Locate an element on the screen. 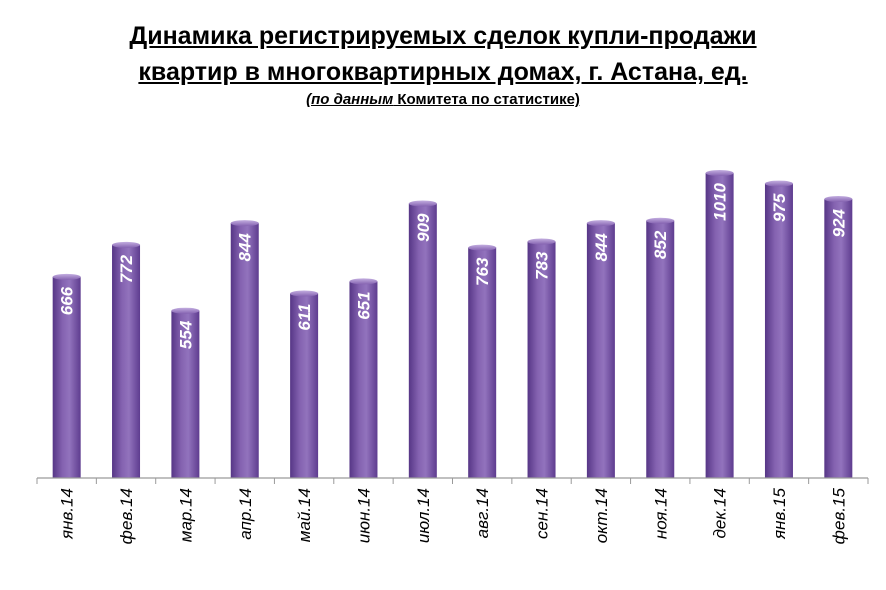 The image size is (886, 590). bar-апр.14: 844 is located at coordinates (244, 349).